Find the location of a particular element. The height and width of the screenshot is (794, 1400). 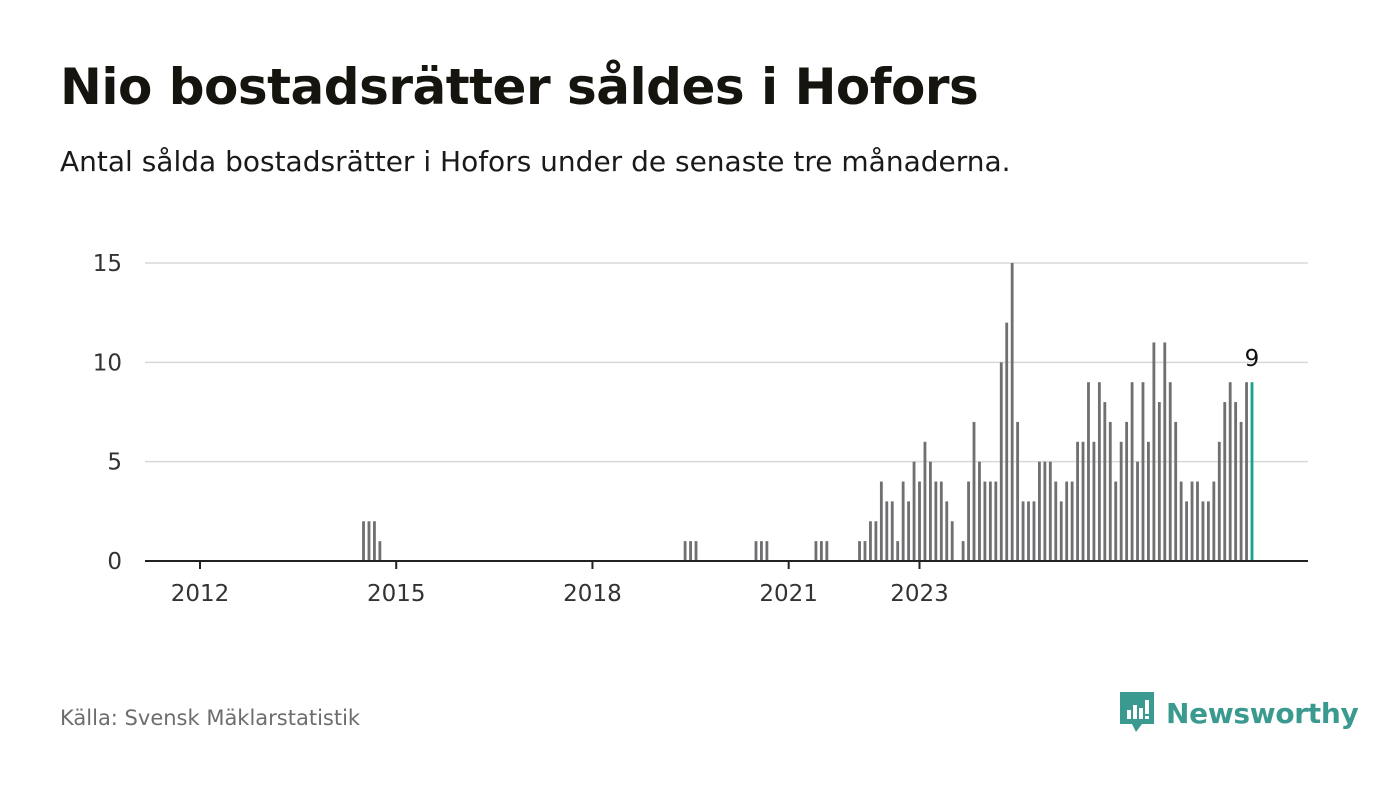

newsworthy-logo-icon is located at coordinates (1137, 712).